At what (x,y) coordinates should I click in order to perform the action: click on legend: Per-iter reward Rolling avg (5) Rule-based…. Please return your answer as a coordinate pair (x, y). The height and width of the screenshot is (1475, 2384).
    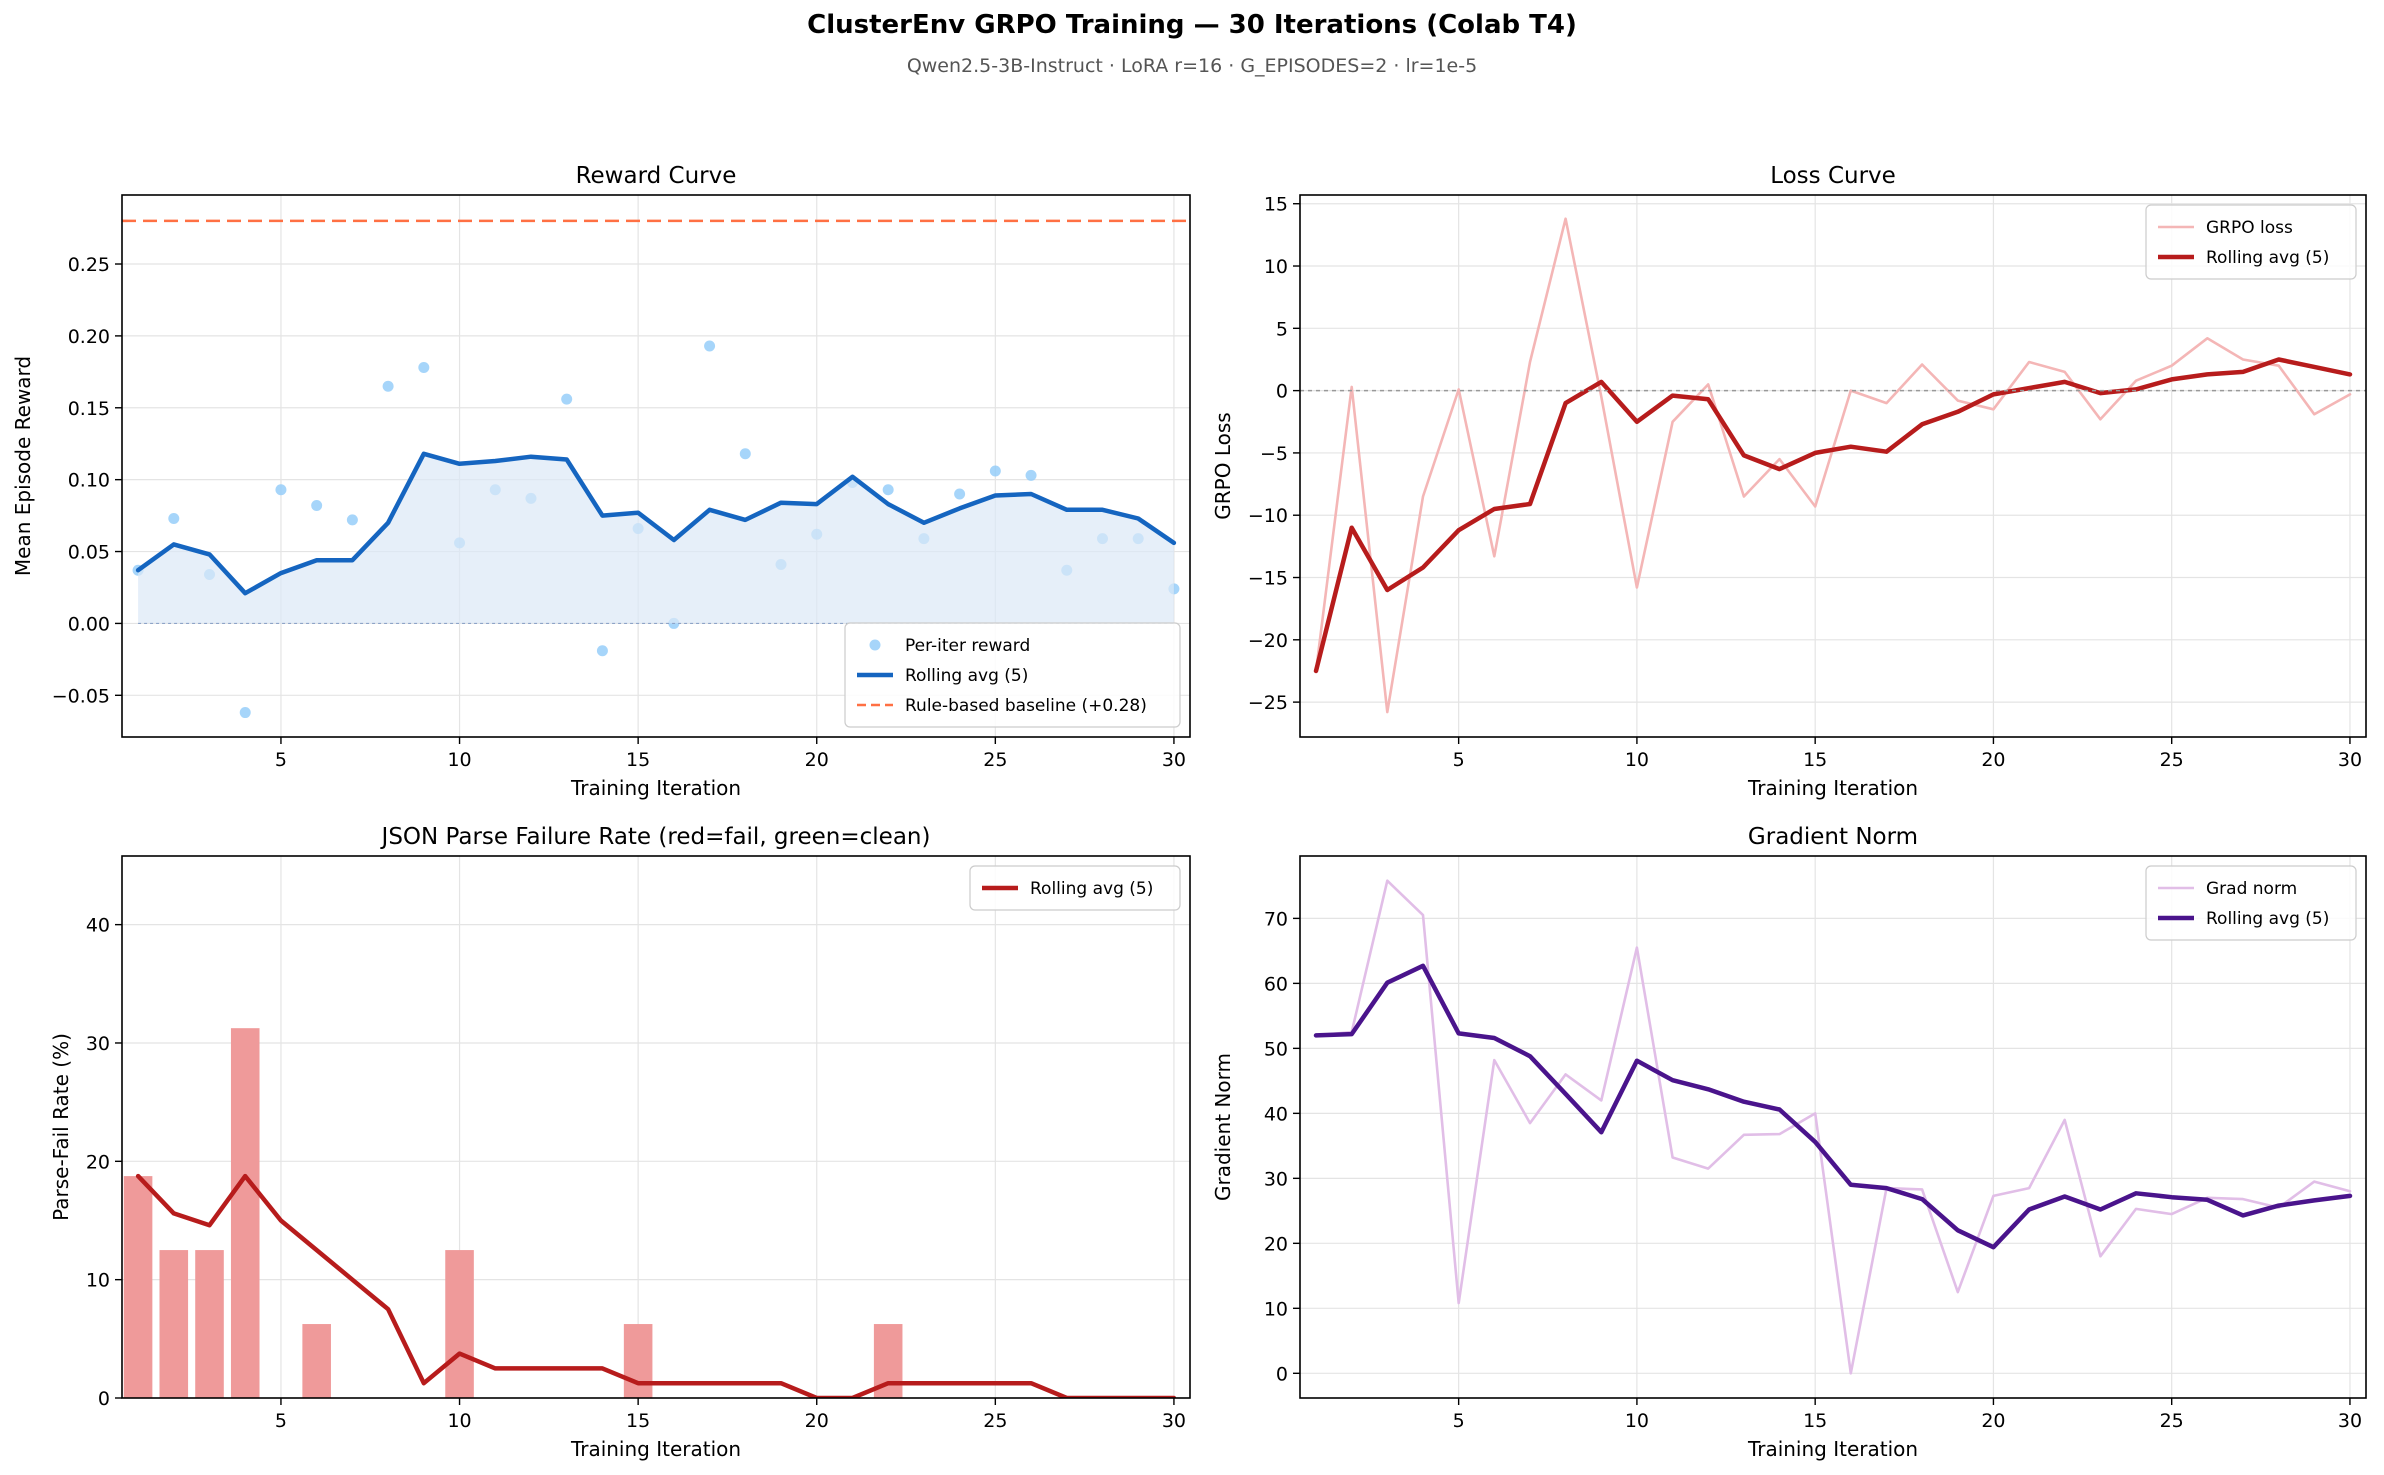
    Looking at the image, I should click on (1012, 675).